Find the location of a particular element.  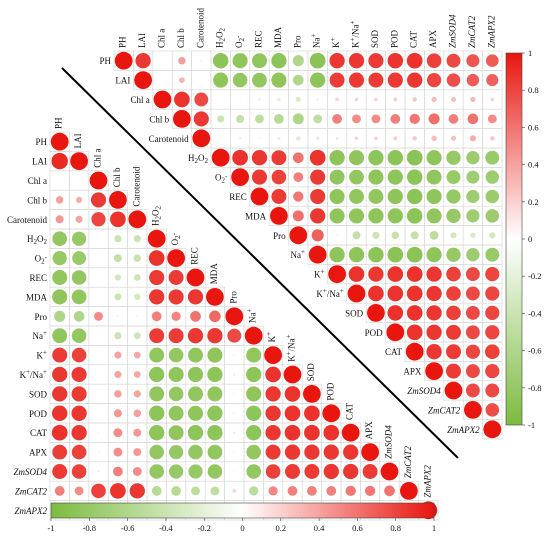

lower-circle-zmcat2-pro is located at coordinates (234, 491).